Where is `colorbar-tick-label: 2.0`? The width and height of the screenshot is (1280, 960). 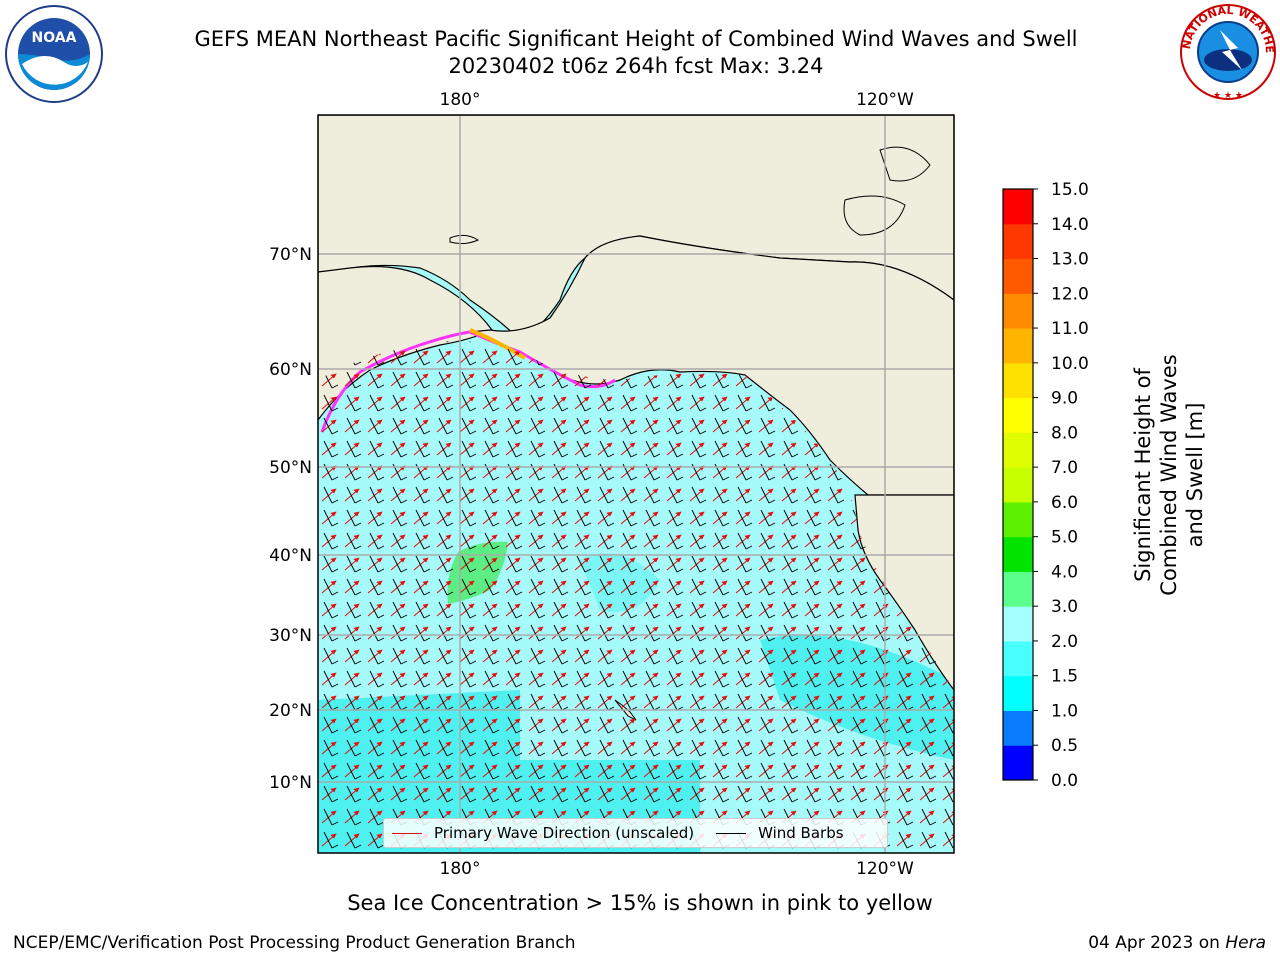
colorbar-tick-label: 2.0 is located at coordinates (1064, 642).